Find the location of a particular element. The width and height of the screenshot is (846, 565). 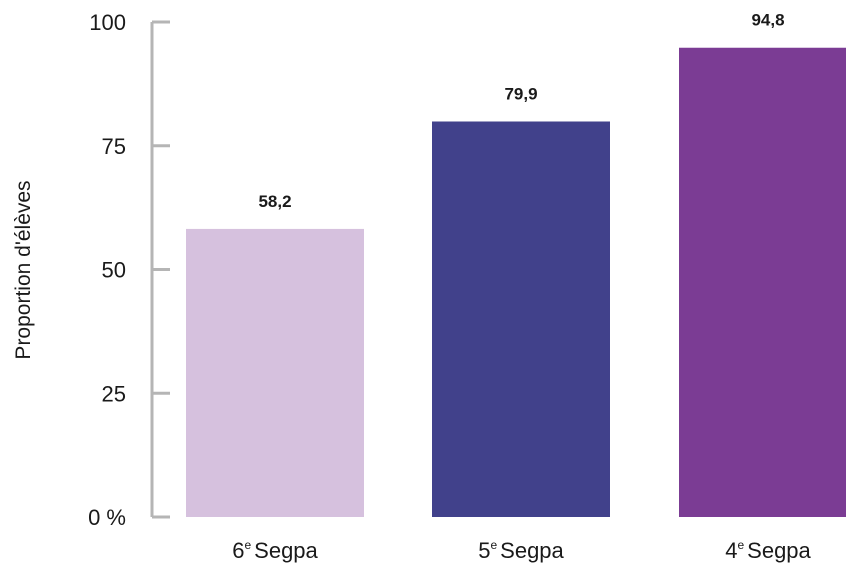

bar-value-label: 94,8 is located at coordinates (767, 20).